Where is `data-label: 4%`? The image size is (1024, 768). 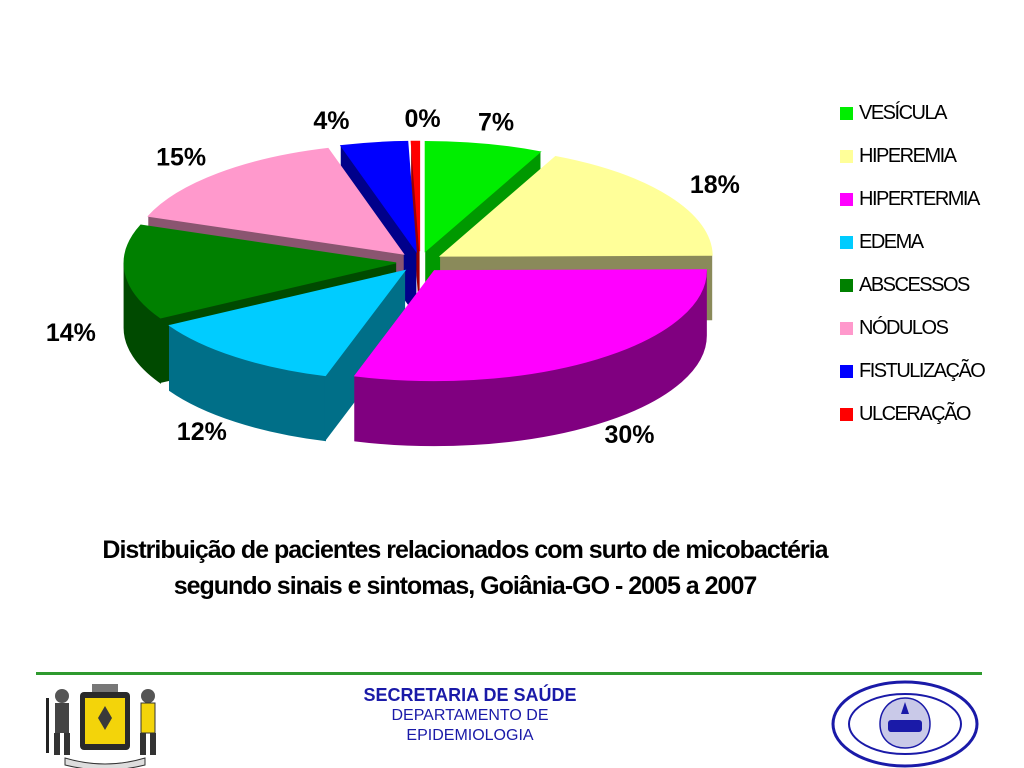
data-label: 4% is located at coordinates (331, 121).